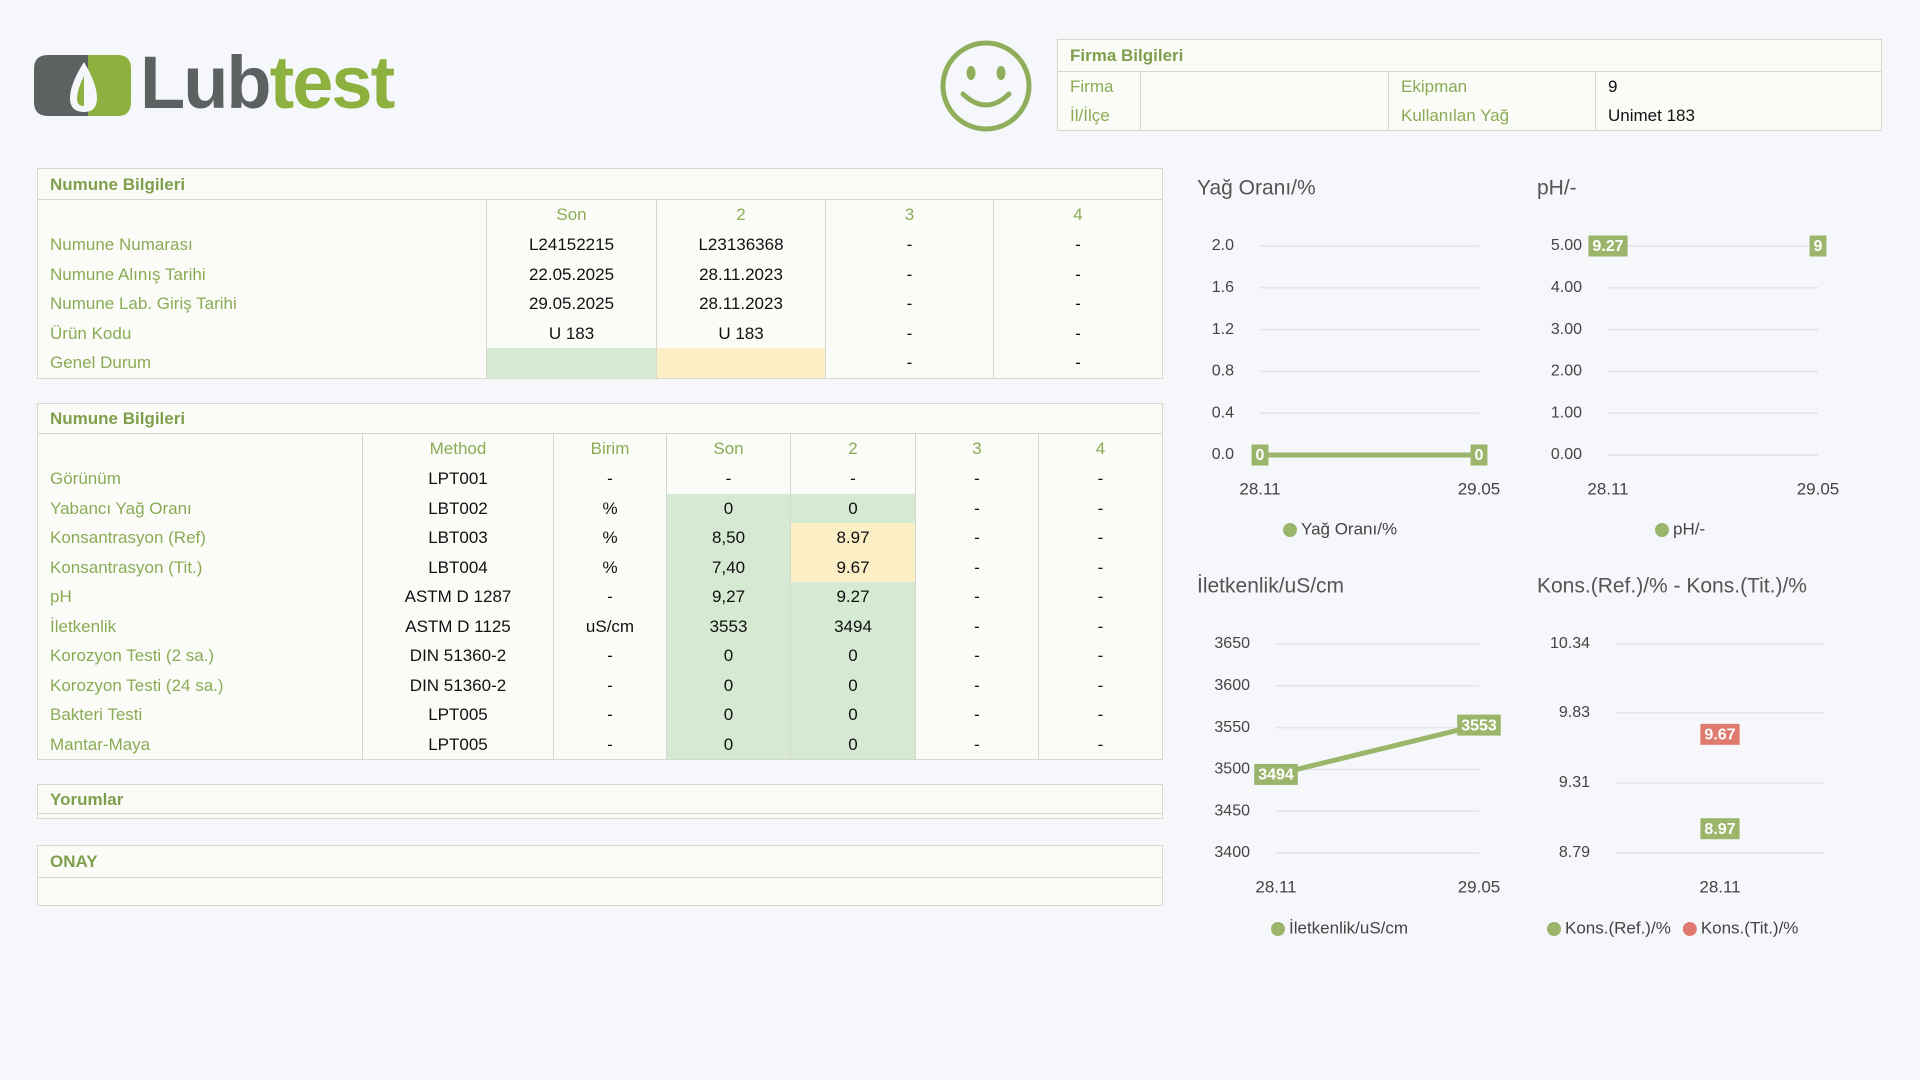  I want to click on cell: L23136368, so click(740, 245).